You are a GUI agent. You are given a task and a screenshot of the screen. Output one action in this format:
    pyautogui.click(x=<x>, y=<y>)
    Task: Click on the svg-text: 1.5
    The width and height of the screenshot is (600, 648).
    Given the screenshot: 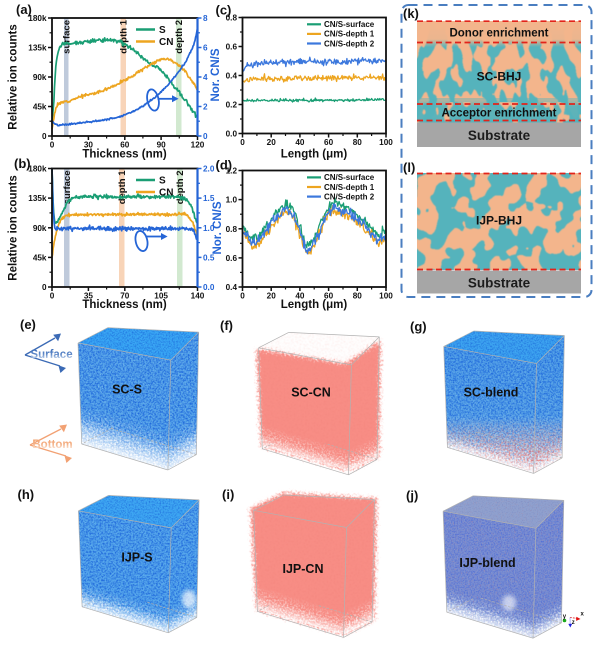 What is the action you would take?
    pyautogui.click(x=209, y=198)
    